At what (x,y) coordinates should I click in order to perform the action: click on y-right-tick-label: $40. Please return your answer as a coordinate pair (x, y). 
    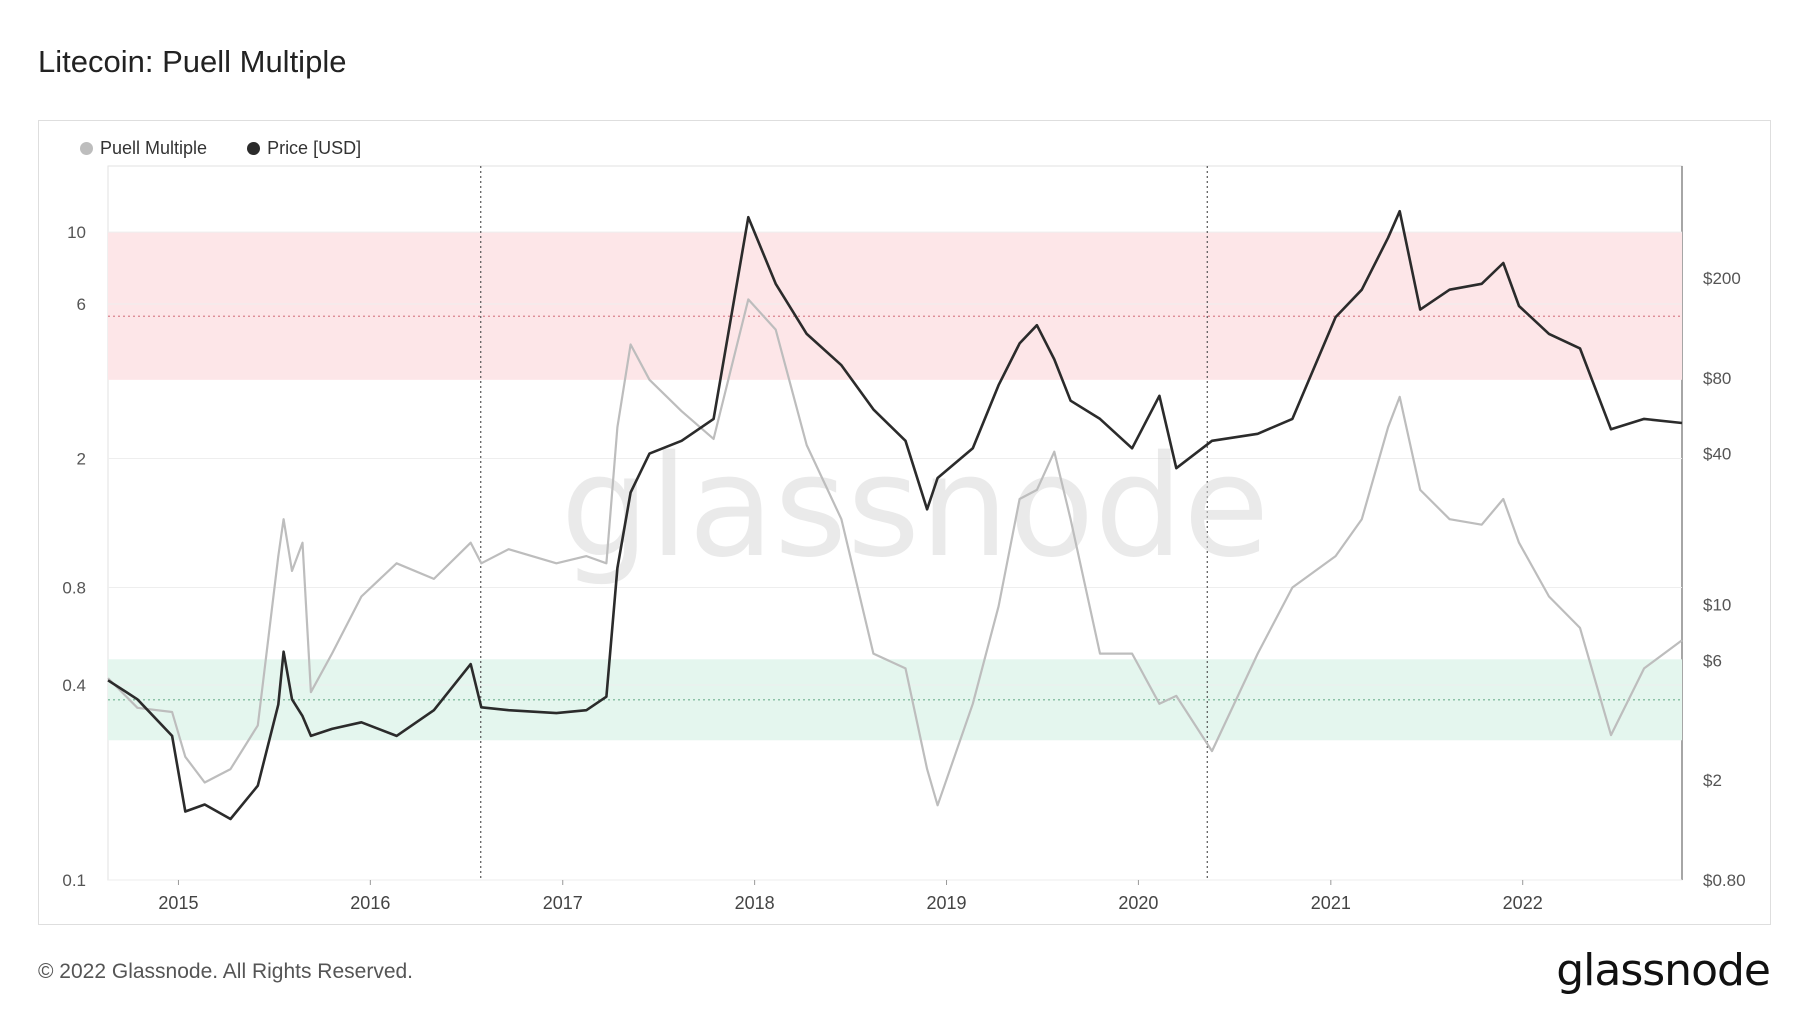
    Looking at the image, I should click on (1717, 454).